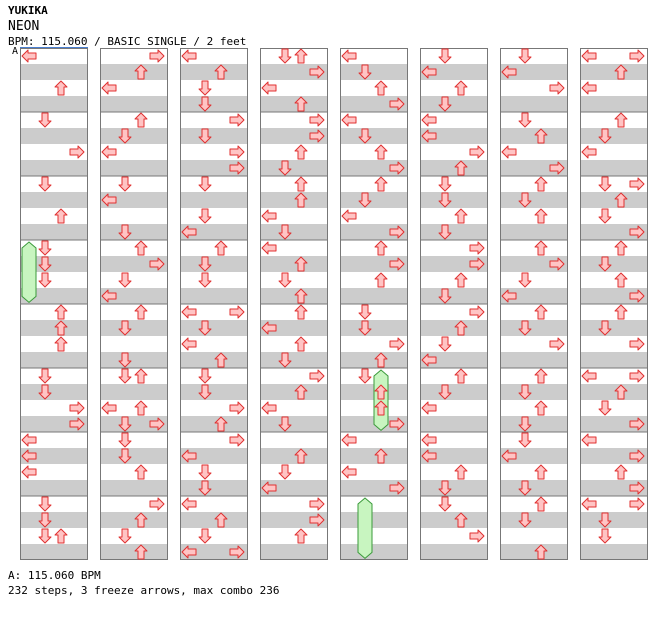 The image size is (672, 620). I want to click on artist-name: YUKIKA, so click(28, 10).